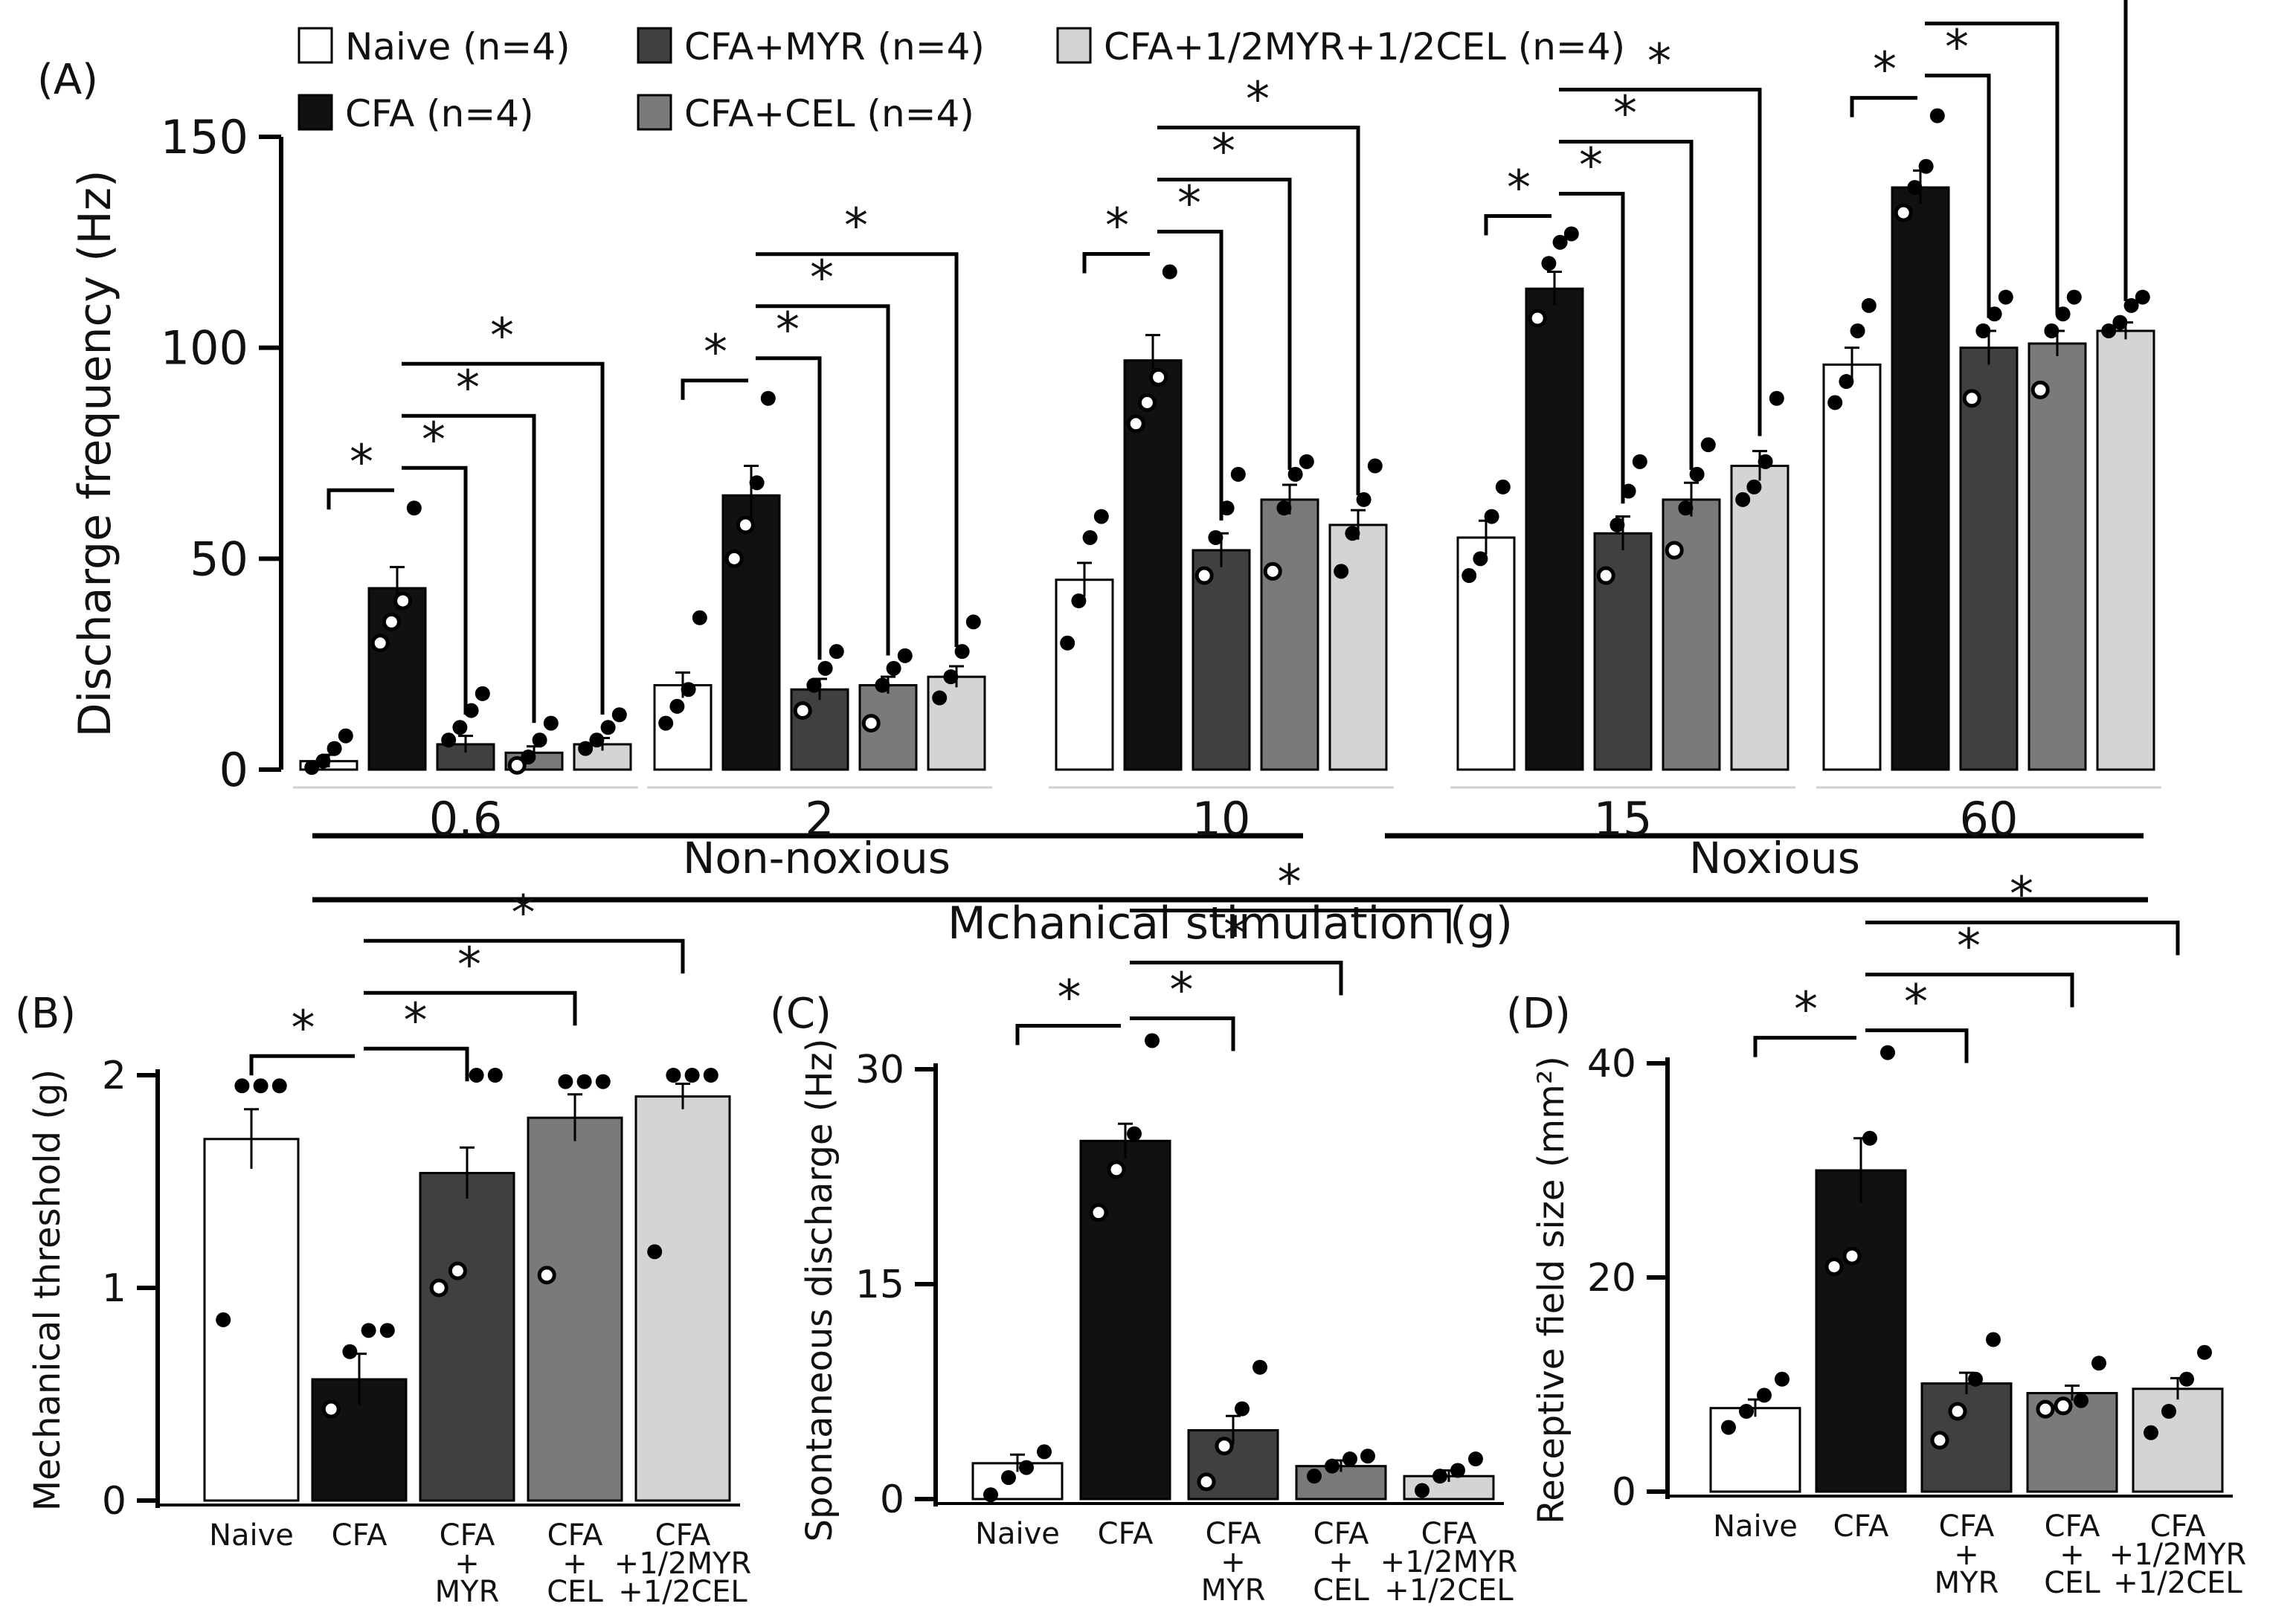 This screenshot has height=1621, width=2296. Describe the element at coordinates (1861, 1331) in the screenshot. I see `bar-d-cfa` at that location.